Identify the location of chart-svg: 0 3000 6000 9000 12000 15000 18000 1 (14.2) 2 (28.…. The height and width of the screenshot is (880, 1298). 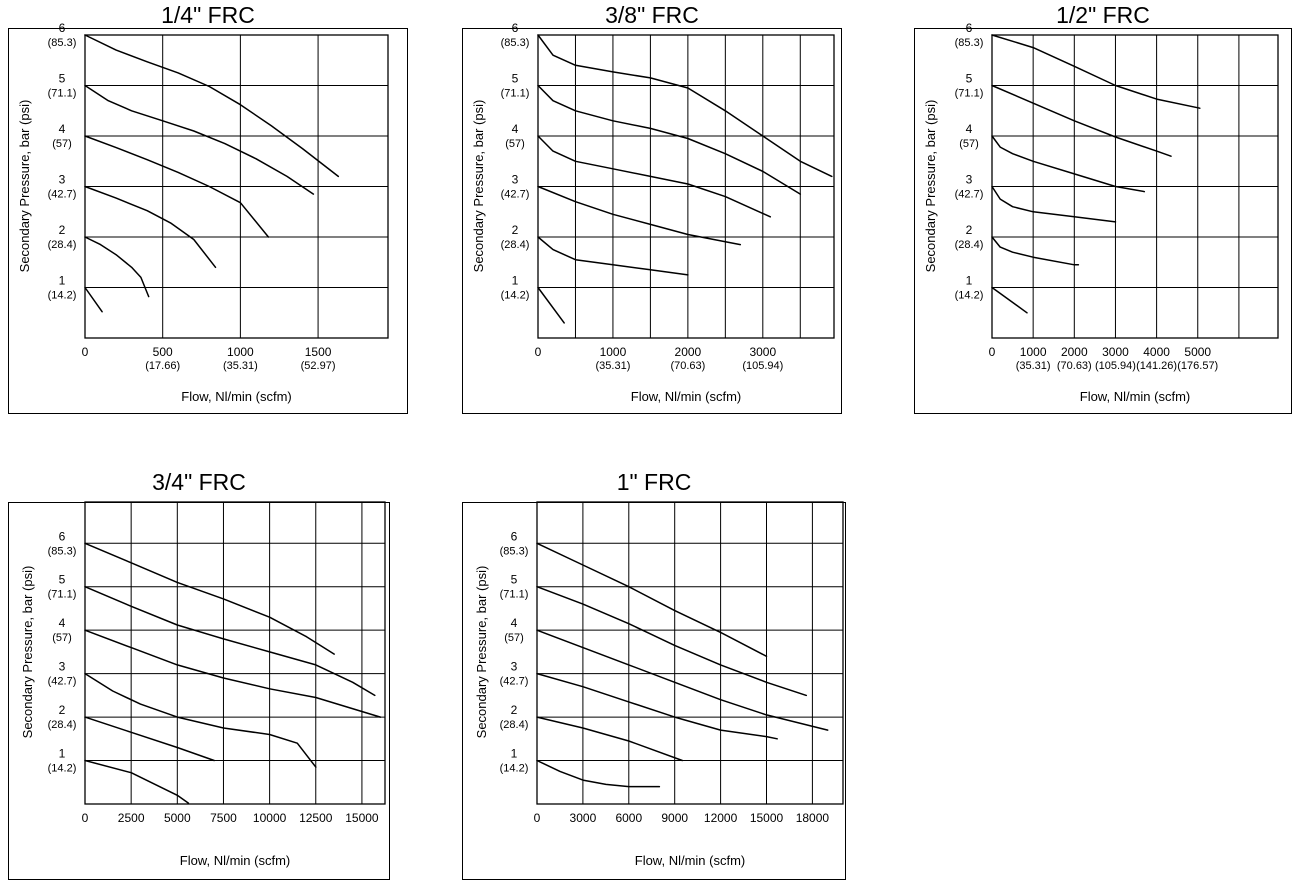
(659, 684).